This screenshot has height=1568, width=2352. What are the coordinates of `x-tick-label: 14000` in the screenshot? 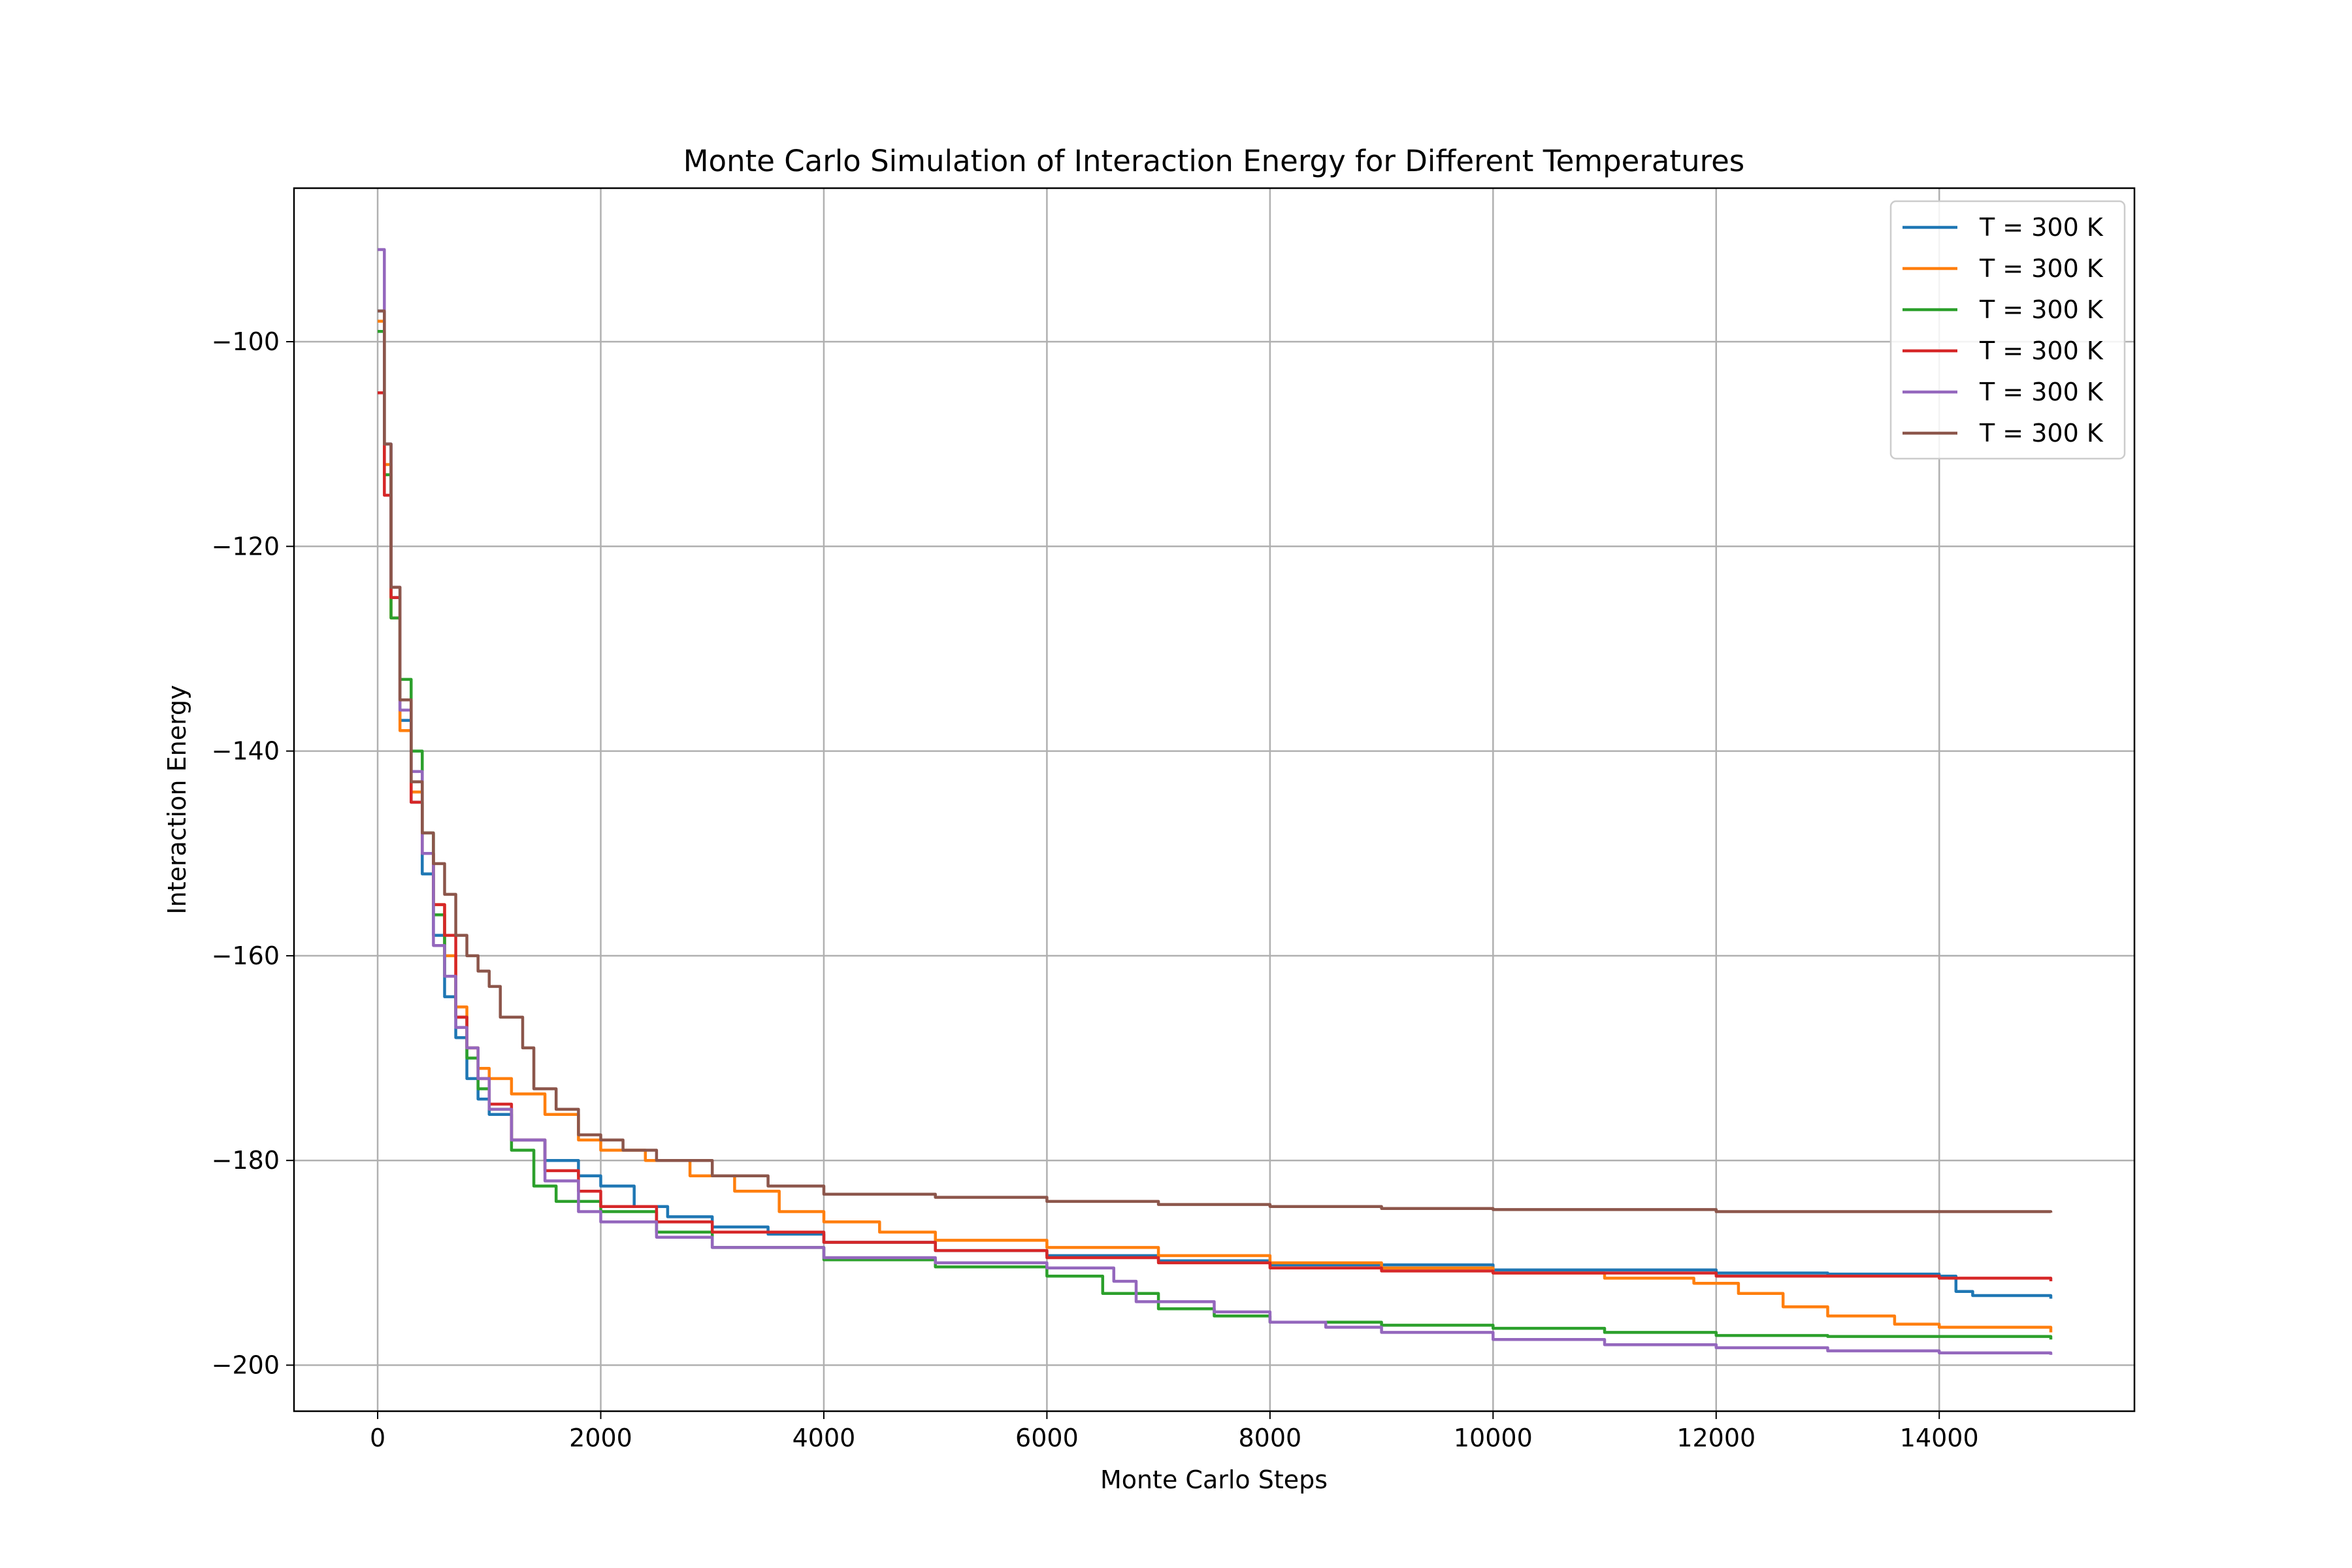 It's located at (1939, 1438).